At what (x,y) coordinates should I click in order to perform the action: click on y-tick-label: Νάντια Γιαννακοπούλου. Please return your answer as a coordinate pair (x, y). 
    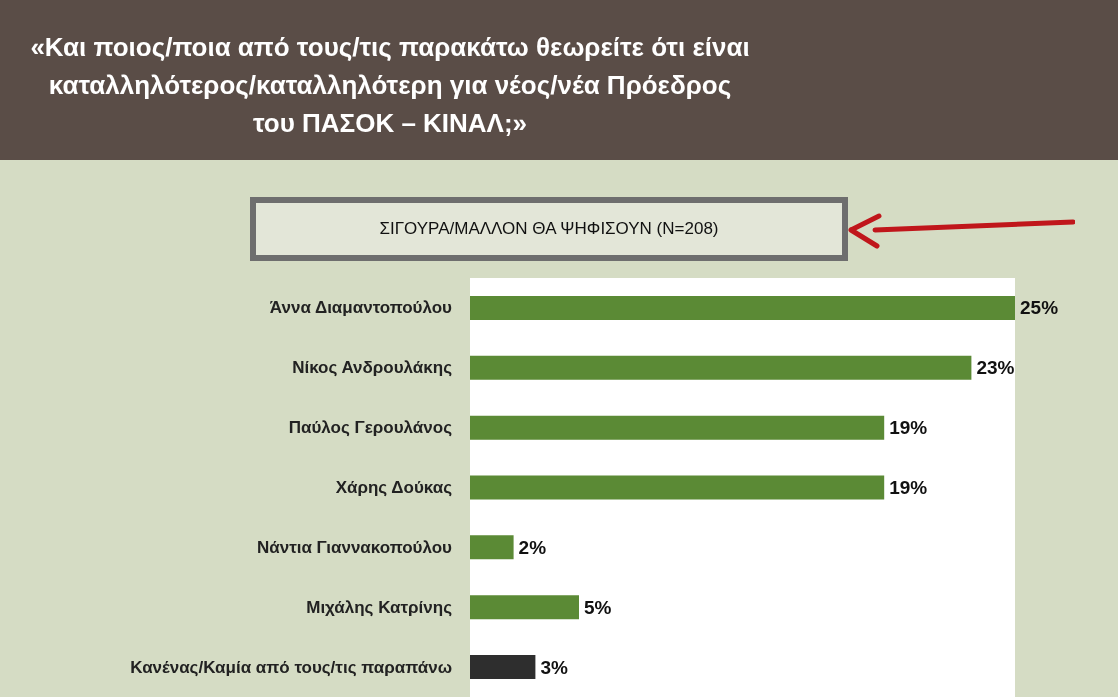
    Looking at the image, I should click on (354, 547).